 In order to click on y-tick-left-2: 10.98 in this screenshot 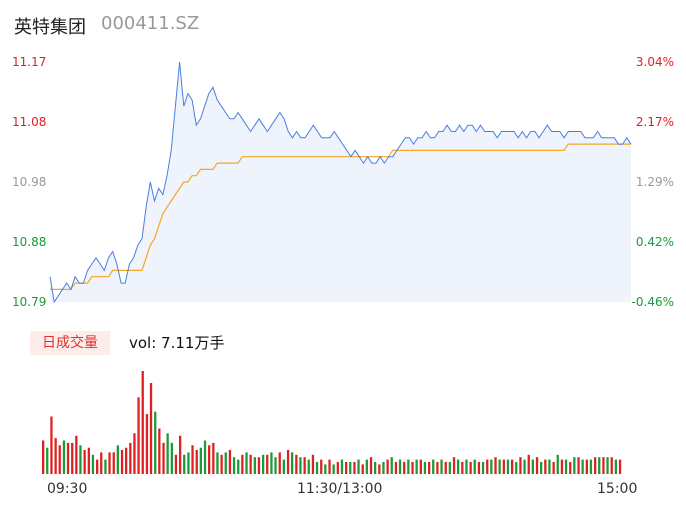, I will do `click(29, 182)`.